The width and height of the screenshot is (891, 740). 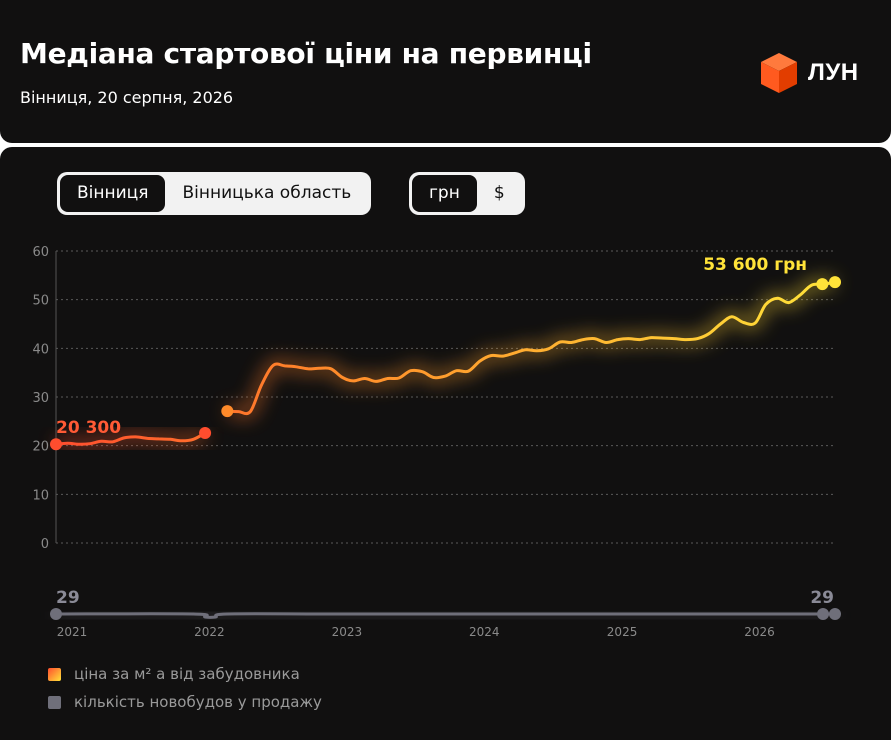 I want to click on legend-item-price: ціна за м² а від забудовника, so click(x=185, y=674).